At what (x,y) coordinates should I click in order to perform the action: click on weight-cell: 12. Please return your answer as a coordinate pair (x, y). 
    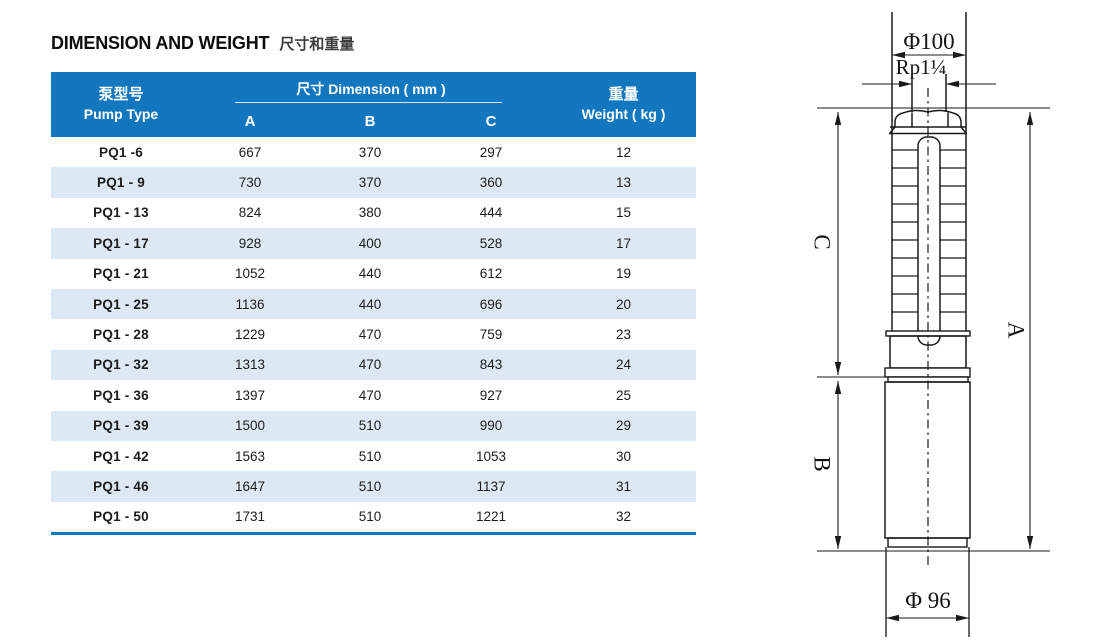
    Looking at the image, I should click on (623, 152).